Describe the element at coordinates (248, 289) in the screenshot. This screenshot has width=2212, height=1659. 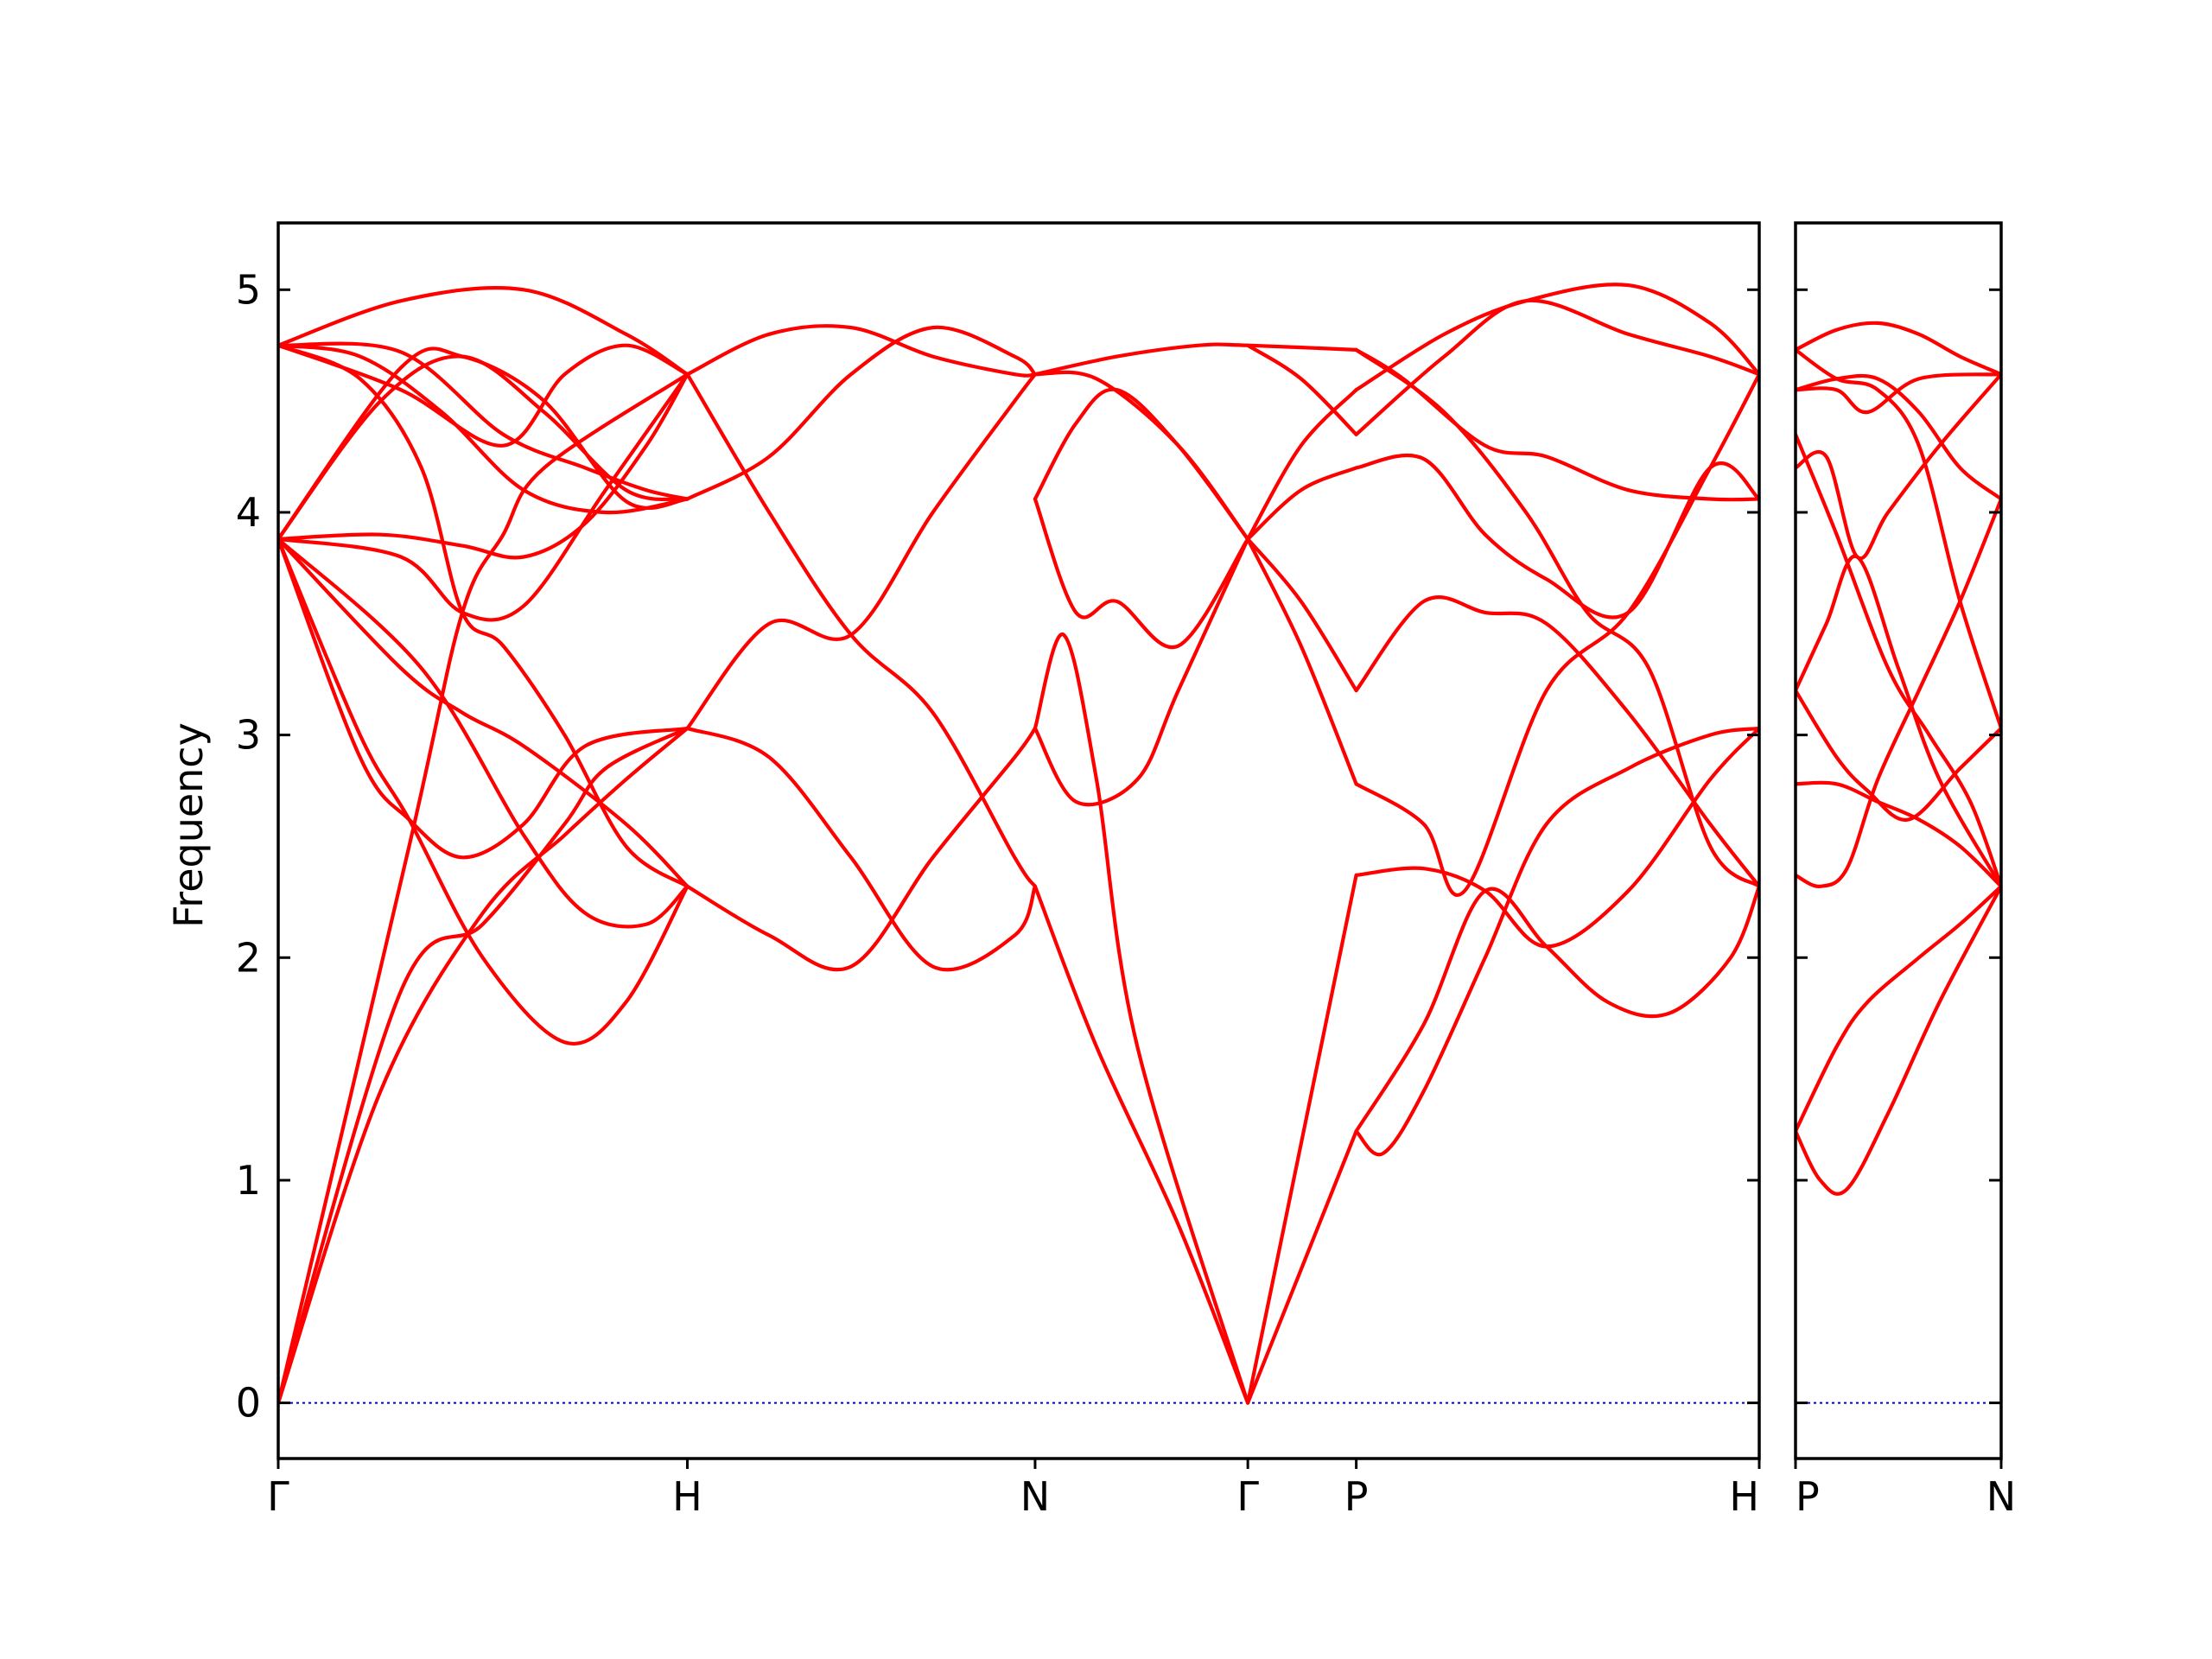
I see `y-tick-label: 5` at that location.